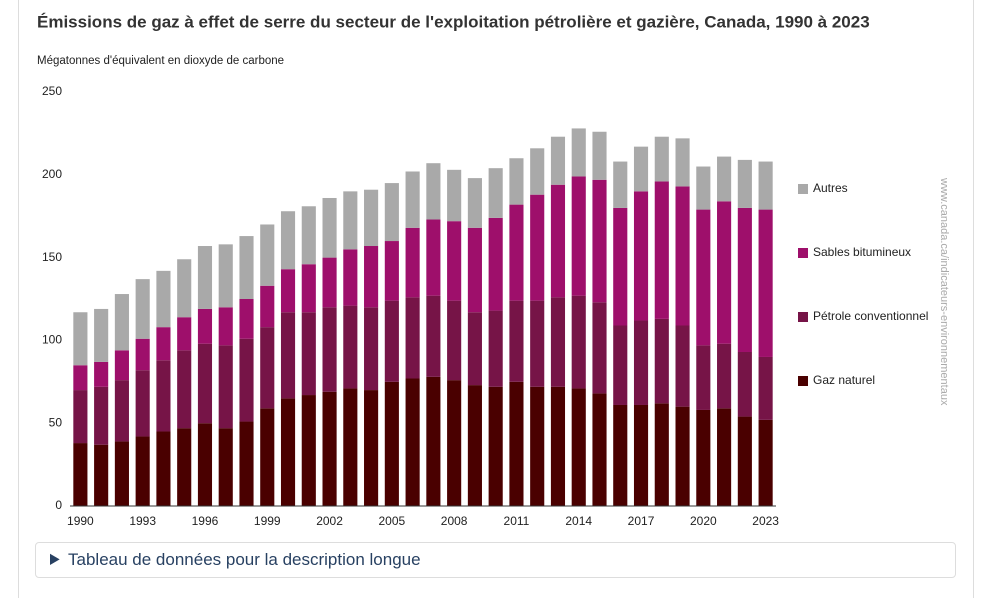 This screenshot has height=598, width=1000. I want to click on y-tick-label: 100, so click(52, 340).